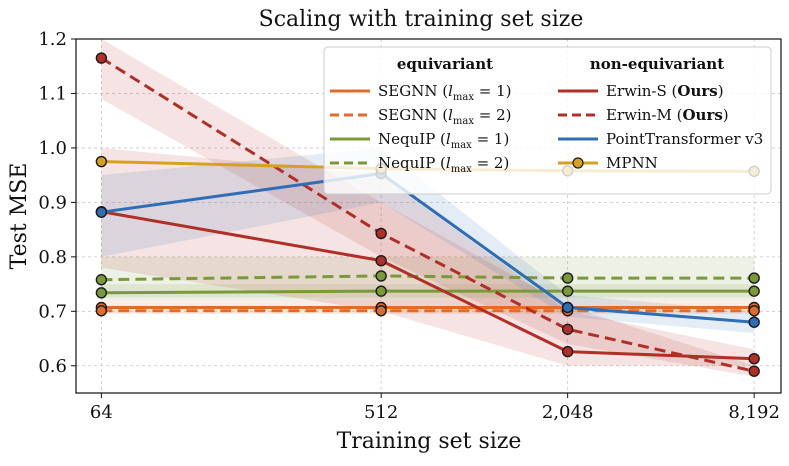  What do you see at coordinates (444, 116) in the screenshot?
I see `legend-label-series-1: SEGNN (lmax = 2)` at bounding box center [444, 116].